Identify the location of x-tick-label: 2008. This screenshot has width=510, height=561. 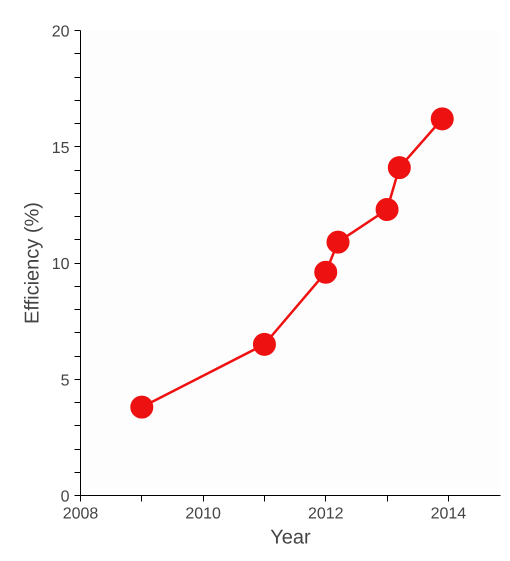
(80, 514).